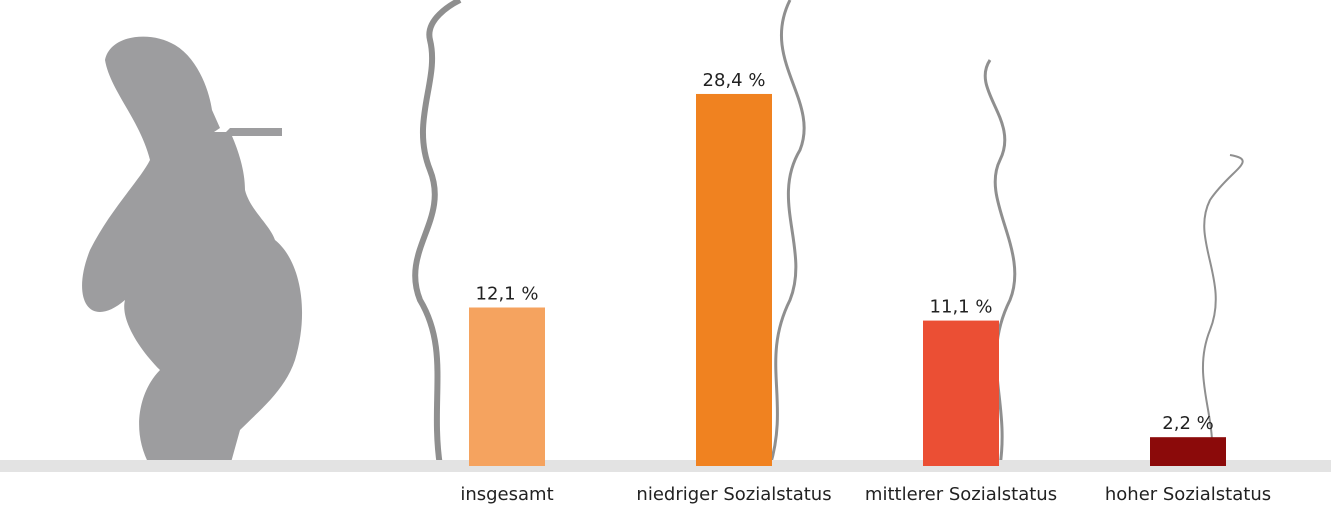  I want to click on baseline, so click(665, 466).